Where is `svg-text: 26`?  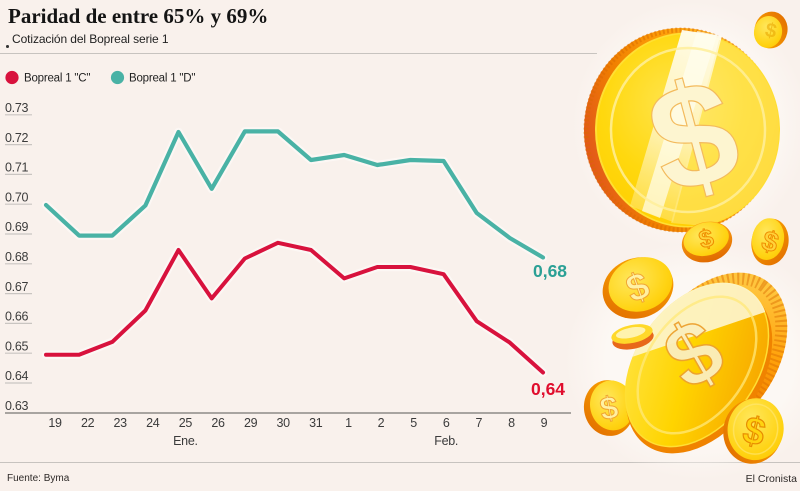 svg-text: 26 is located at coordinates (218, 423).